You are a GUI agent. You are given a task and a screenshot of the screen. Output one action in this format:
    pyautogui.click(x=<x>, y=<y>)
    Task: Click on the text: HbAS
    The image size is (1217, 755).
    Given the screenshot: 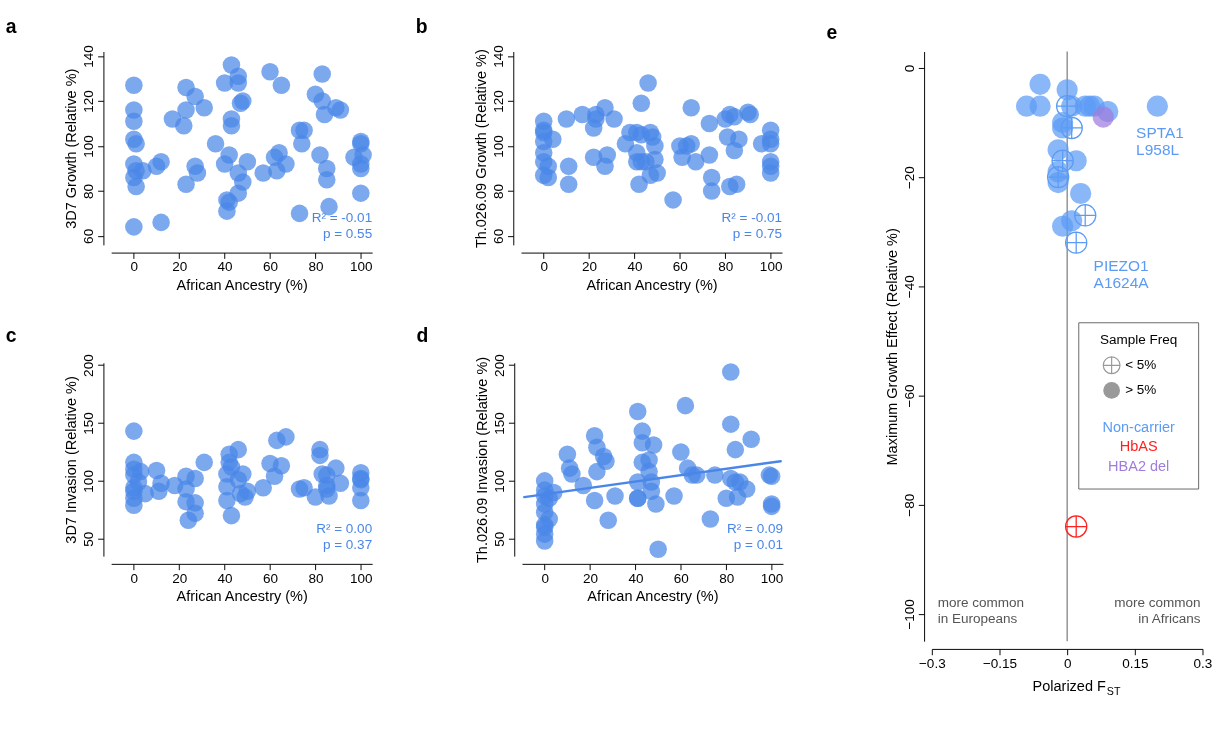 What is the action you would take?
    pyautogui.click(x=1138, y=446)
    